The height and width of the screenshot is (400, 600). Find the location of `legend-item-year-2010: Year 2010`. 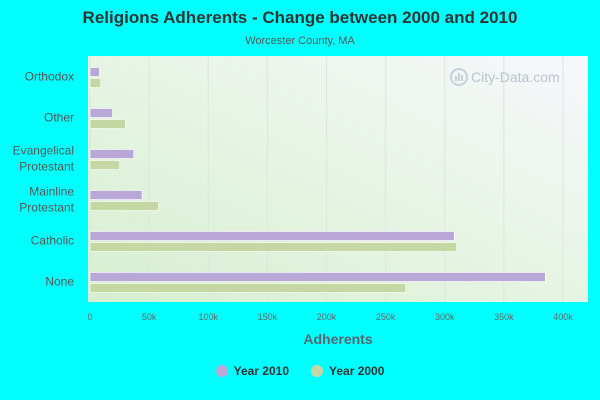

legend-item-year-2010: Year 2010 is located at coordinates (252, 371).